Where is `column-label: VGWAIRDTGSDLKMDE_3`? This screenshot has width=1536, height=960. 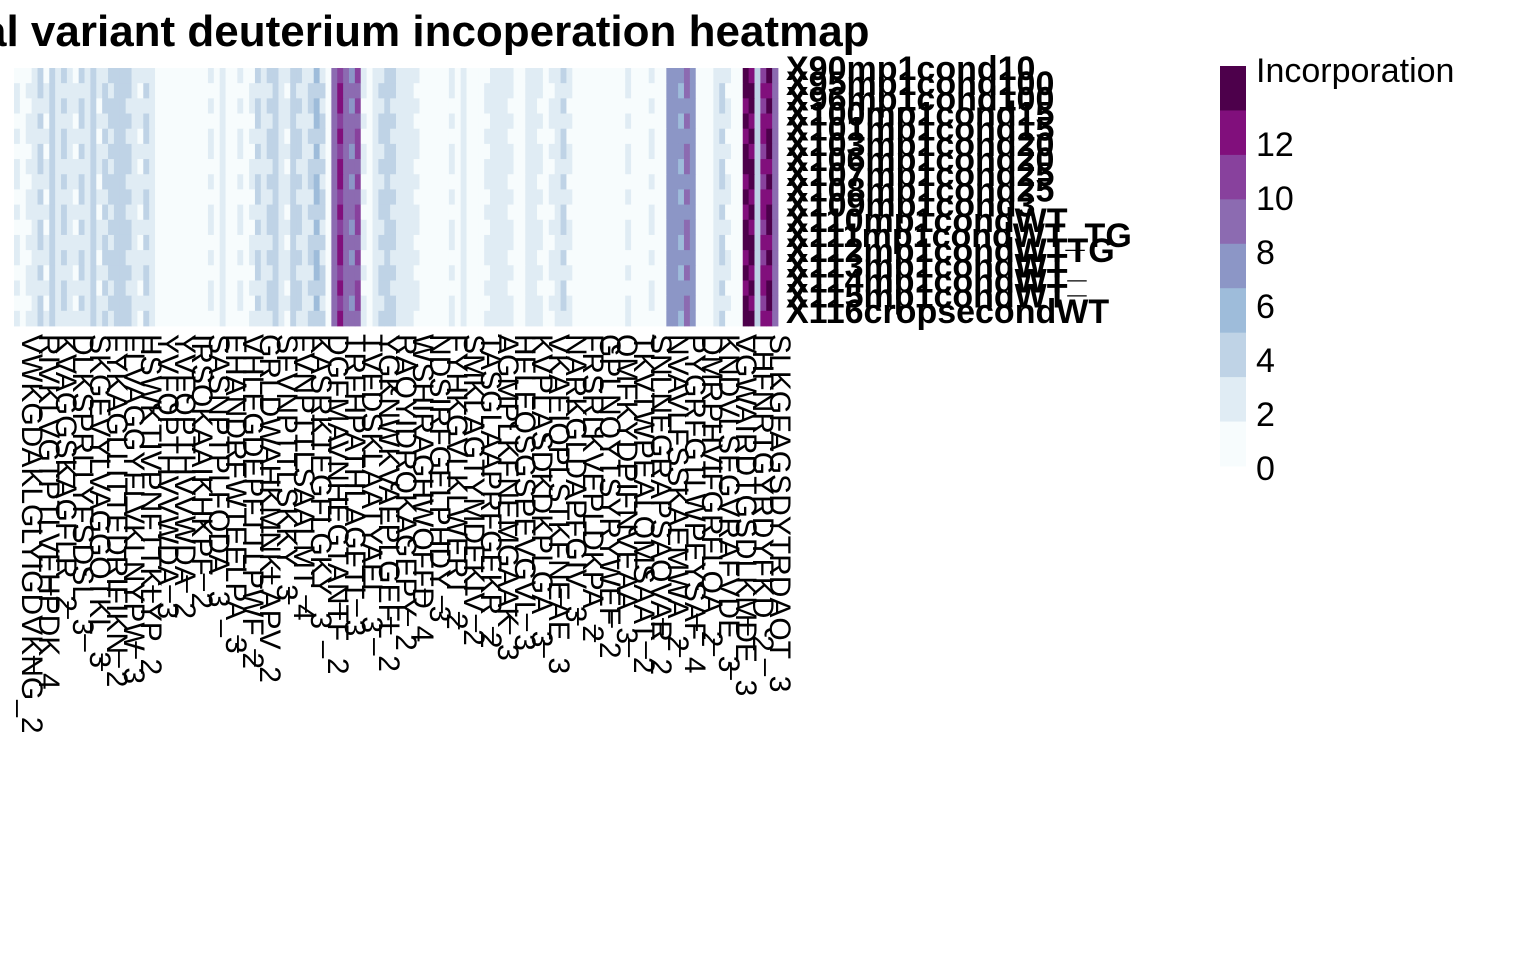 column-label: VGWAIRDTGSDLKMDE_3 is located at coordinates (745, 515).